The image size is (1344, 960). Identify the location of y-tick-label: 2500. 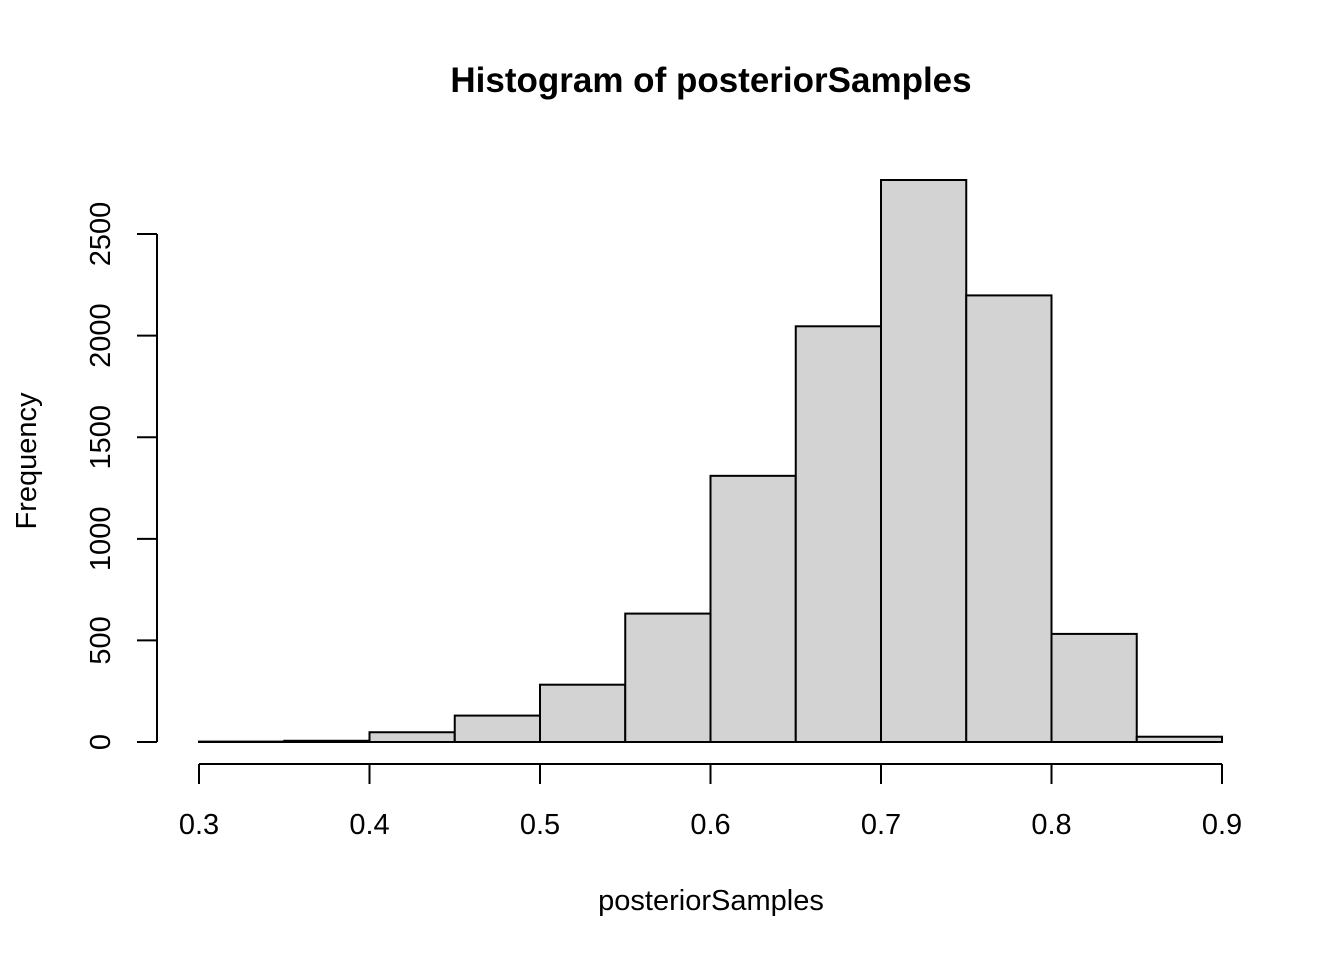
(101, 234).